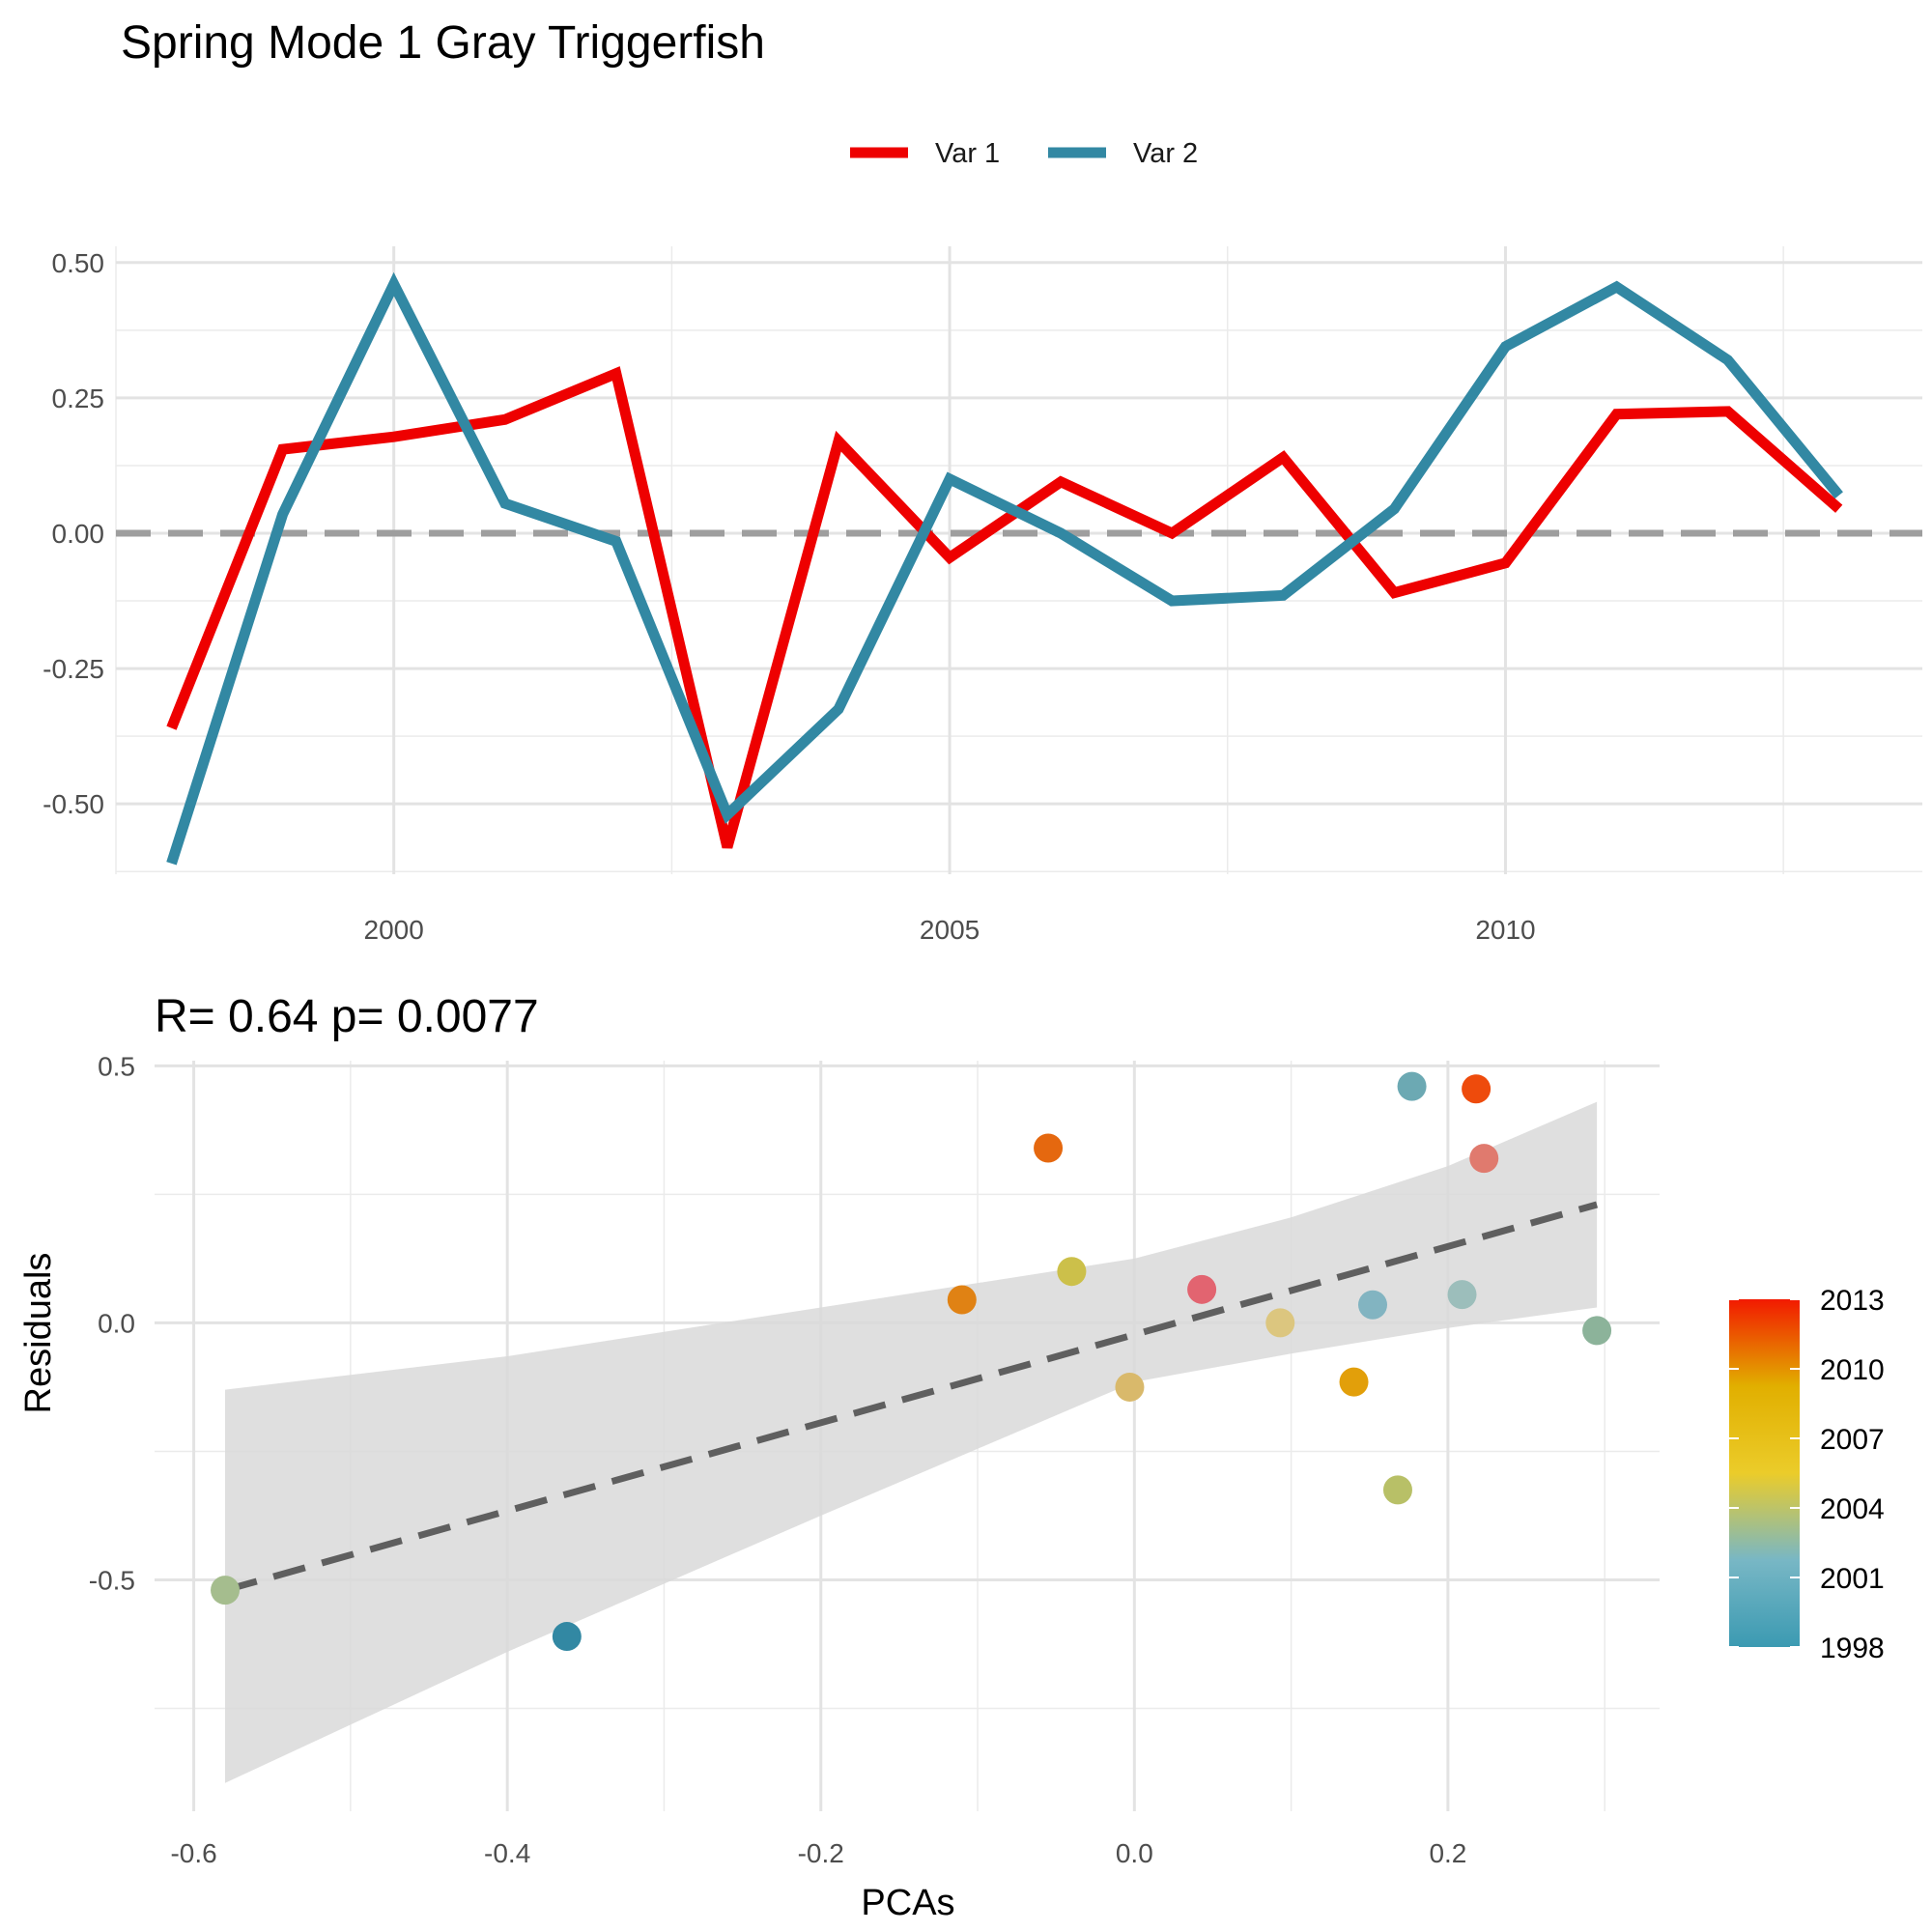 The image size is (1932, 1932). What do you see at coordinates (116, 1323) in the screenshot?
I see `y-tick-label: 0.0` at bounding box center [116, 1323].